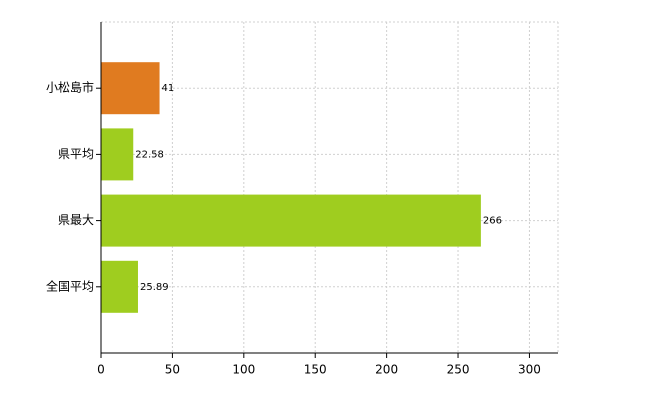  What do you see at coordinates (172, 370) in the screenshot?
I see `x-tick-label: 50` at bounding box center [172, 370].